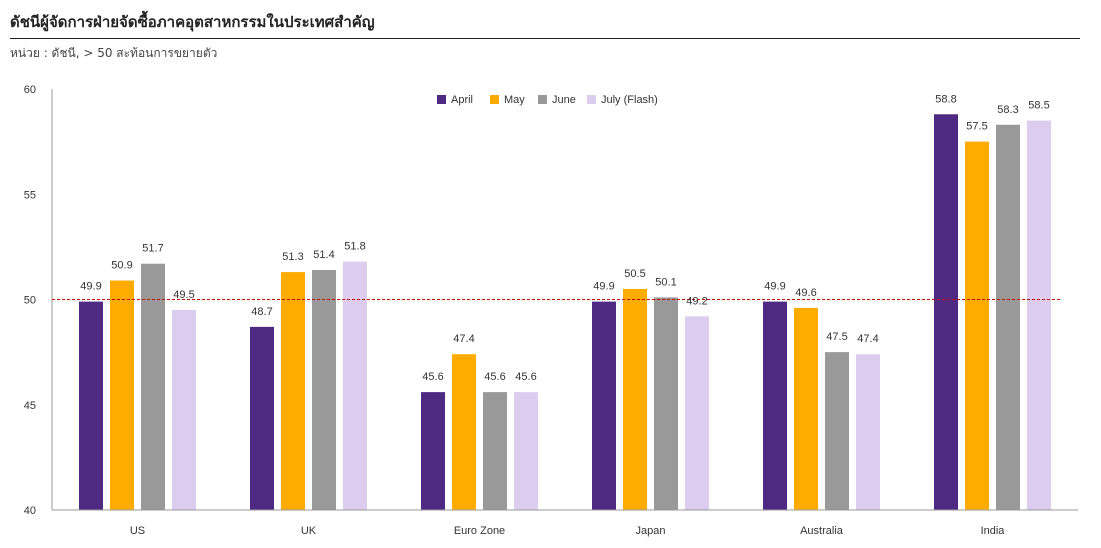 The width and height of the screenshot is (1101, 548). Describe the element at coordinates (121, 266) in the screenshot. I see `data-label: 50.9` at that location.